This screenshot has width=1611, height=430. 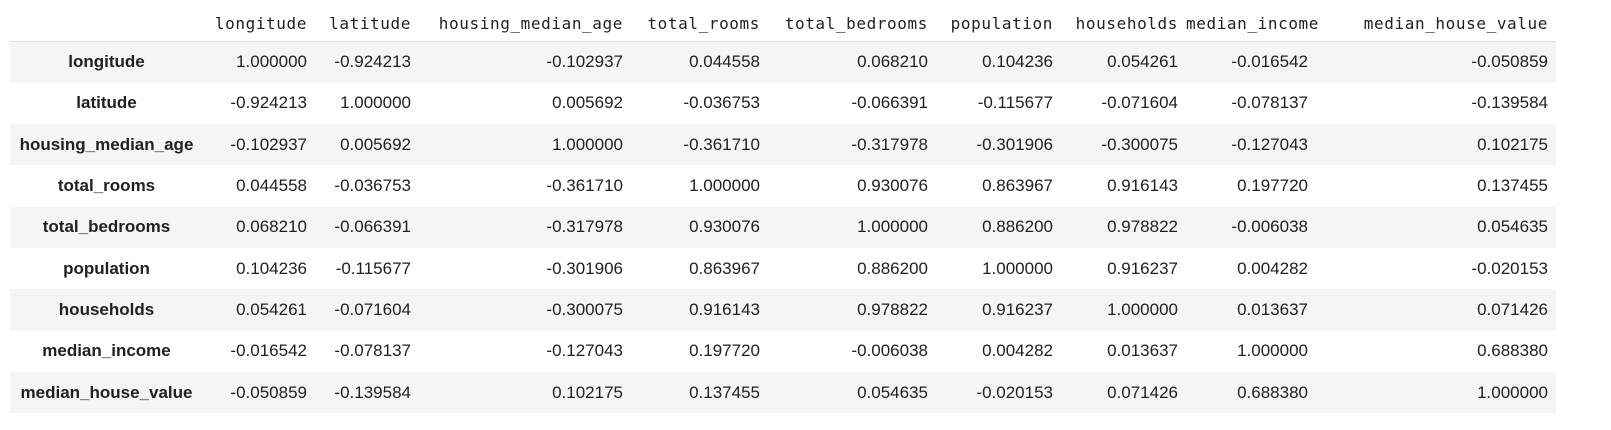 What do you see at coordinates (1252, 23) in the screenshot?
I see `column-header-median-income: median_income` at bounding box center [1252, 23].